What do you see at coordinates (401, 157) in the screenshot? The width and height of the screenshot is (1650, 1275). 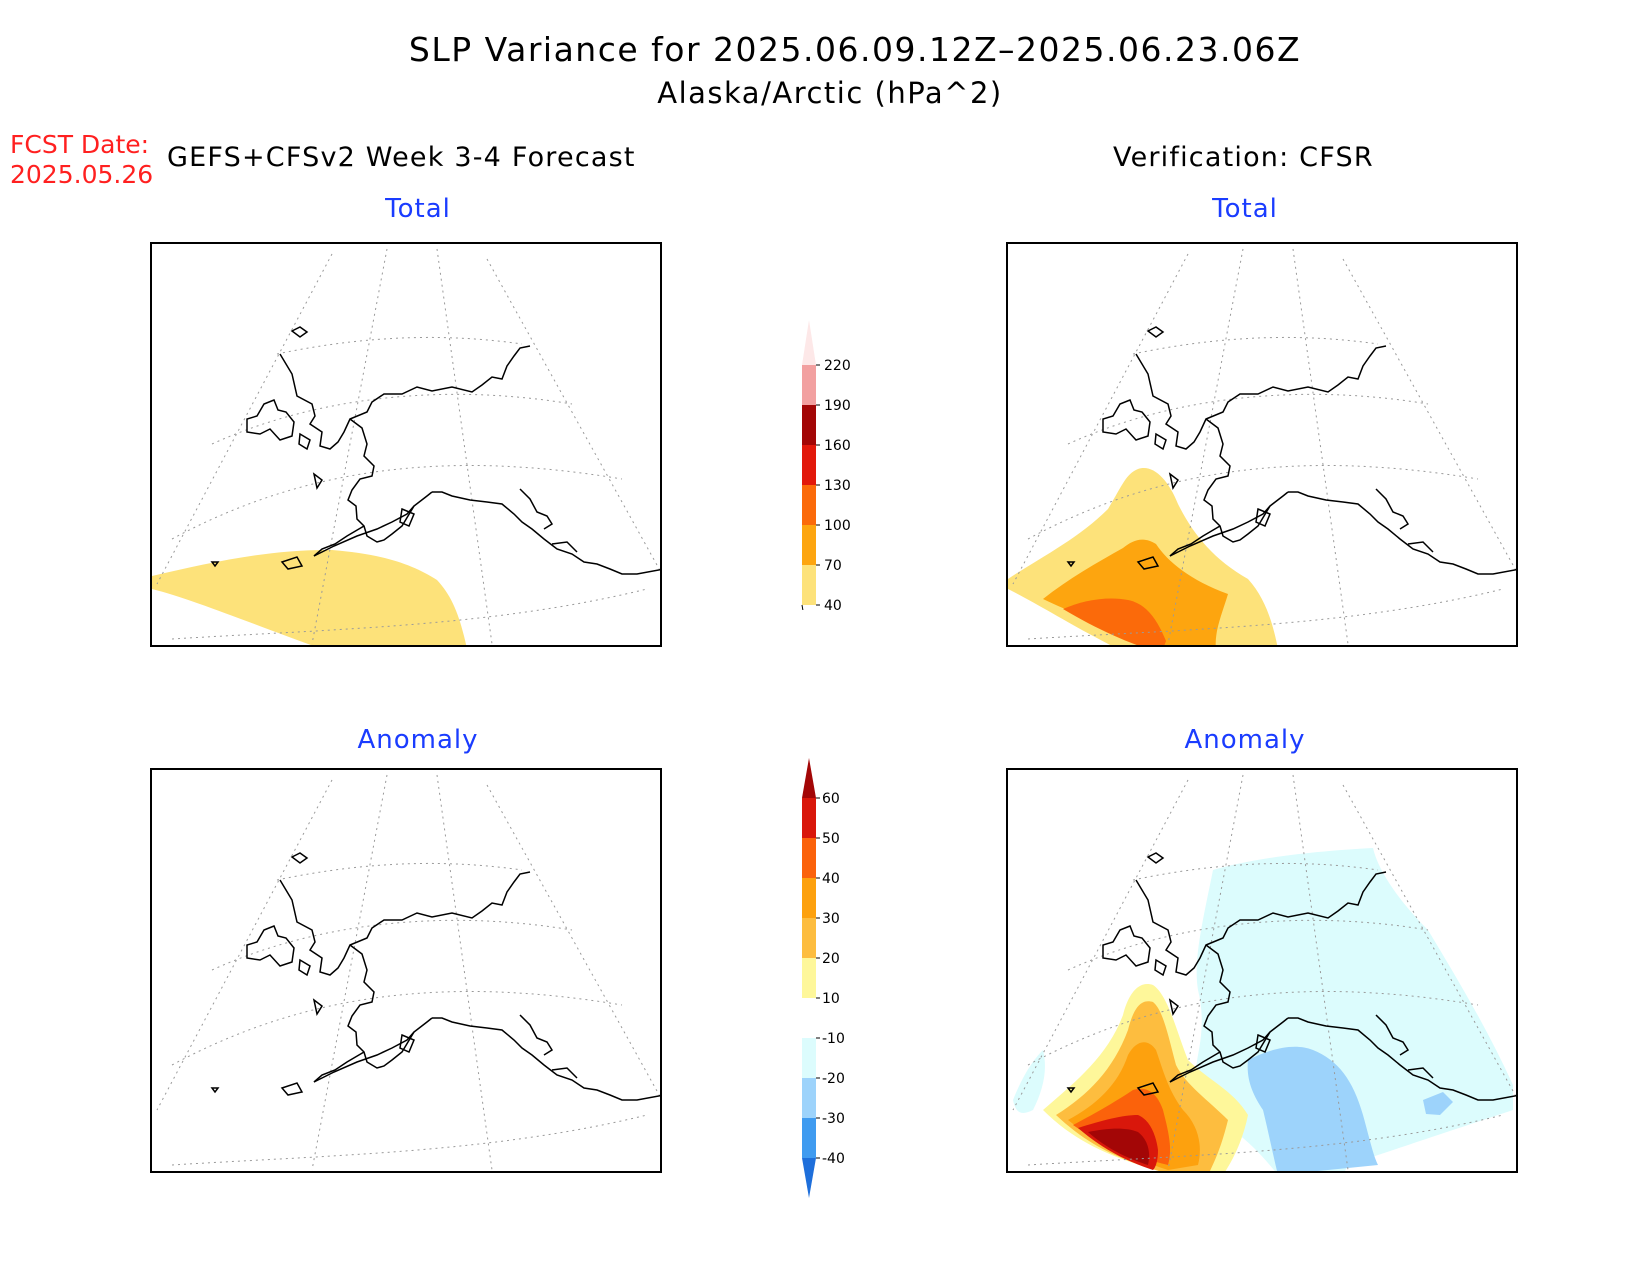 I see `forecast-header: GEFS+CFSv2 Week 3-4 Forecast` at bounding box center [401, 157].